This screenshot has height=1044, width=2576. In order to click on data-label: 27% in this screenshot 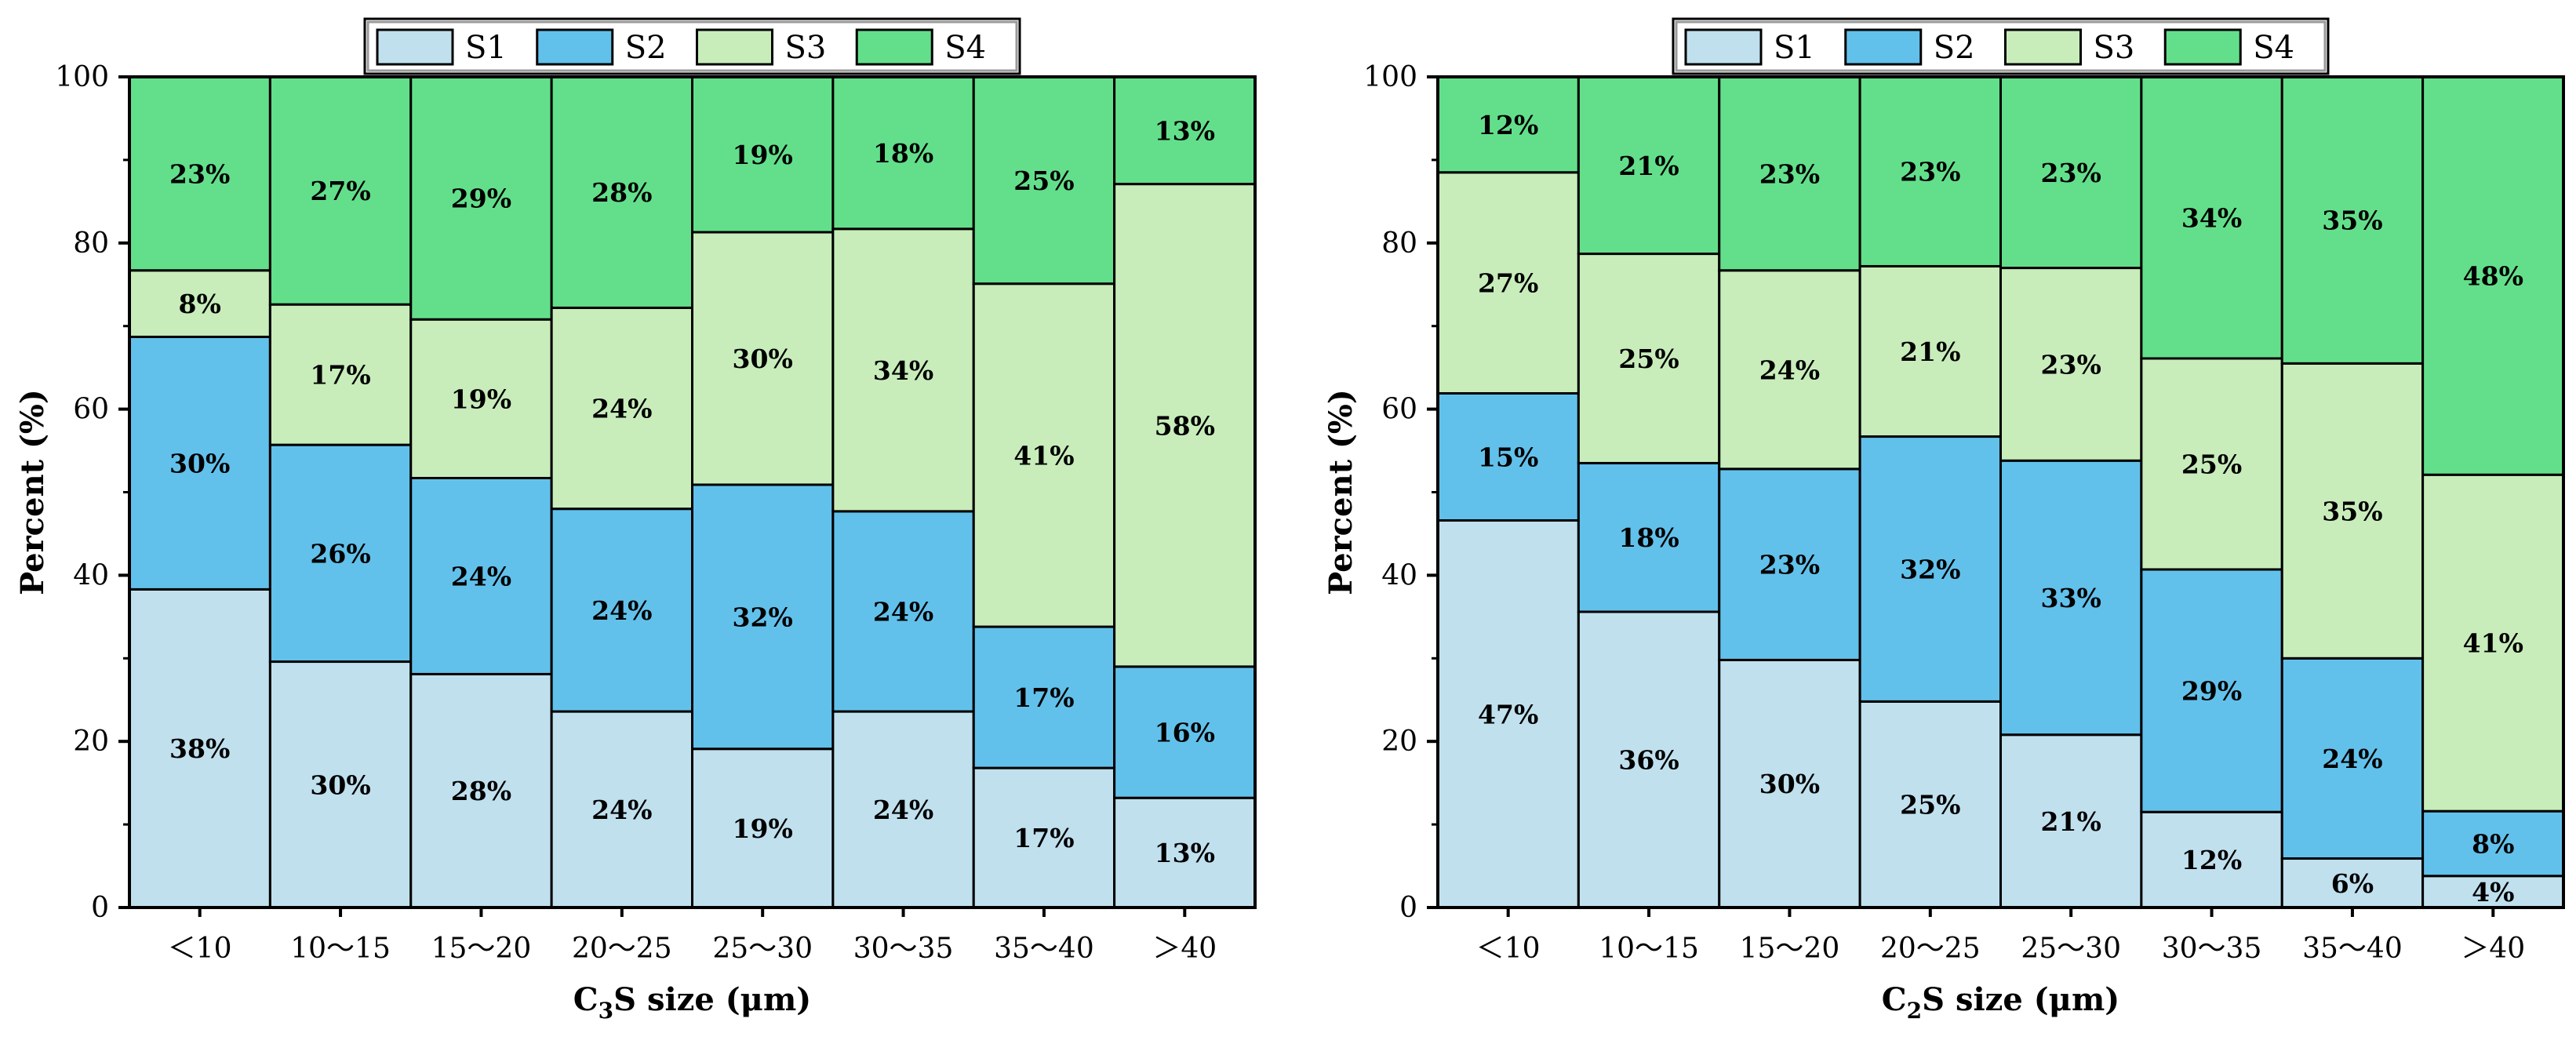, I will do `click(340, 191)`.